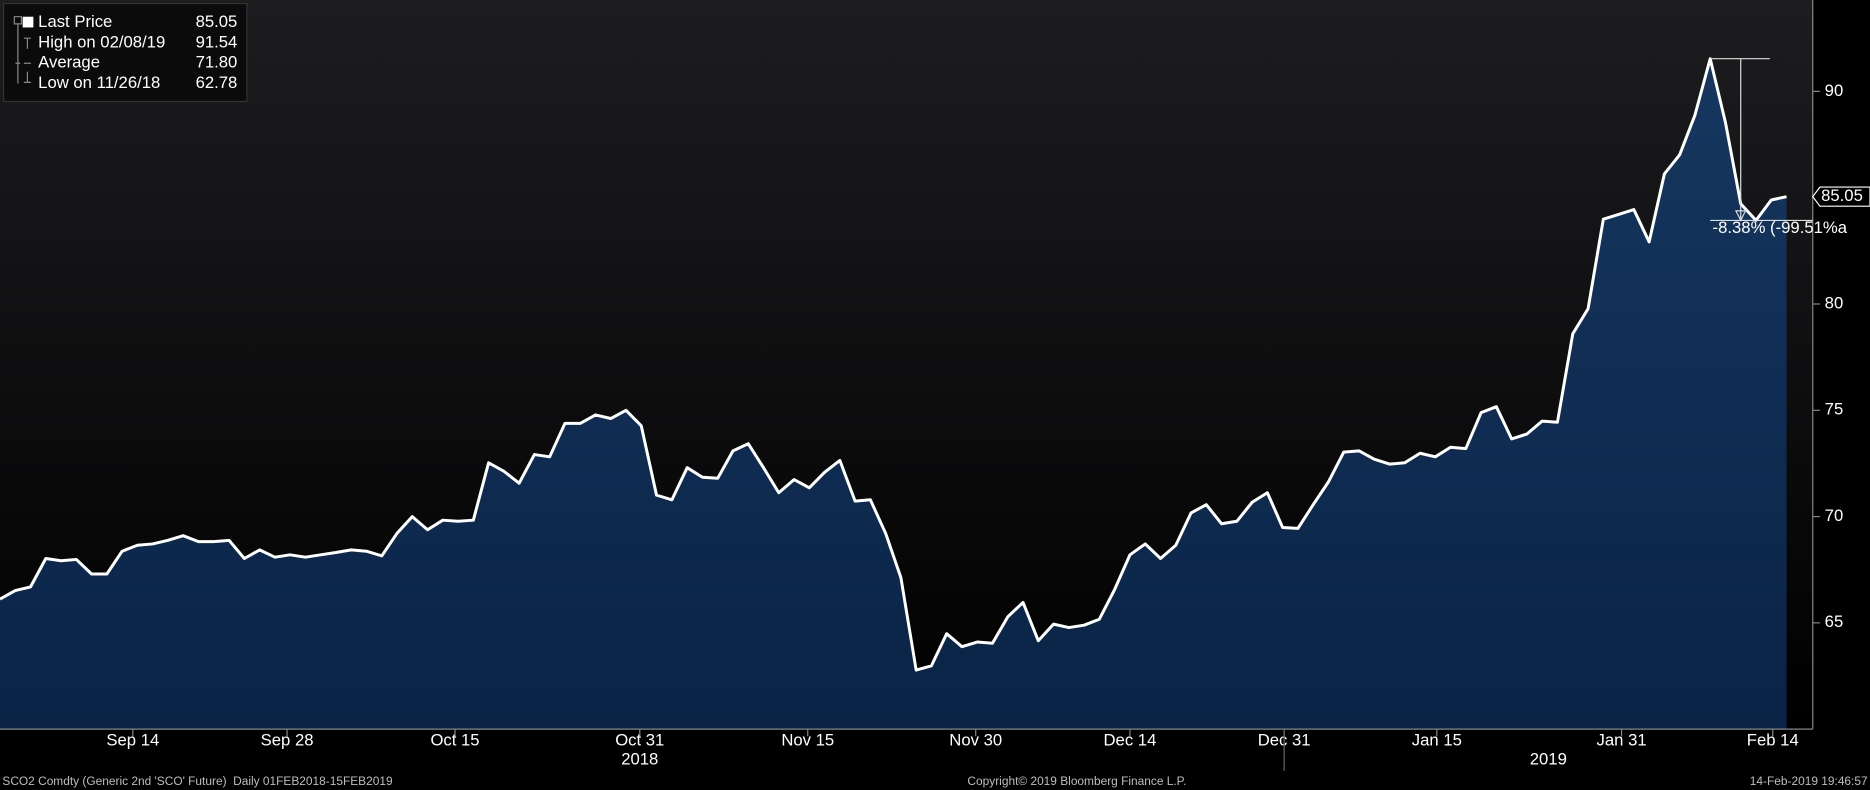 The image size is (1870, 790). What do you see at coordinates (1548, 759) in the screenshot?
I see `year-label: 2019` at bounding box center [1548, 759].